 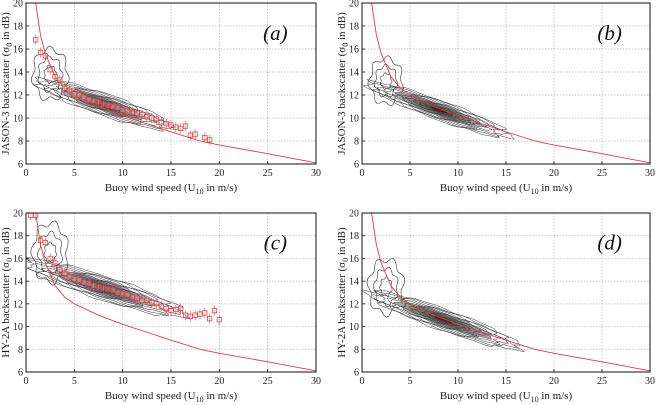 What do you see at coordinates (609, 33) in the screenshot?
I see `panel-label: (b)` at bounding box center [609, 33].